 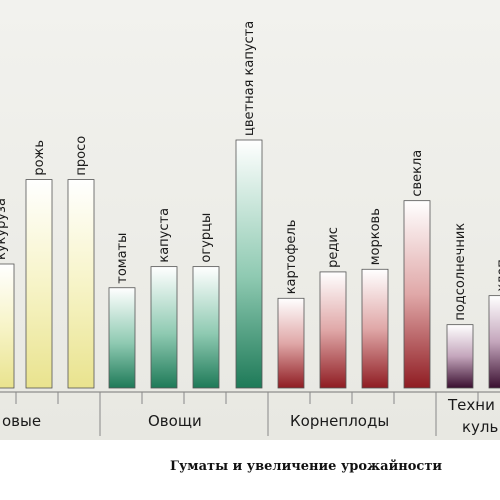 What do you see at coordinates (81, 156) in the screenshot?
I see `bar-label-3: просо` at bounding box center [81, 156].